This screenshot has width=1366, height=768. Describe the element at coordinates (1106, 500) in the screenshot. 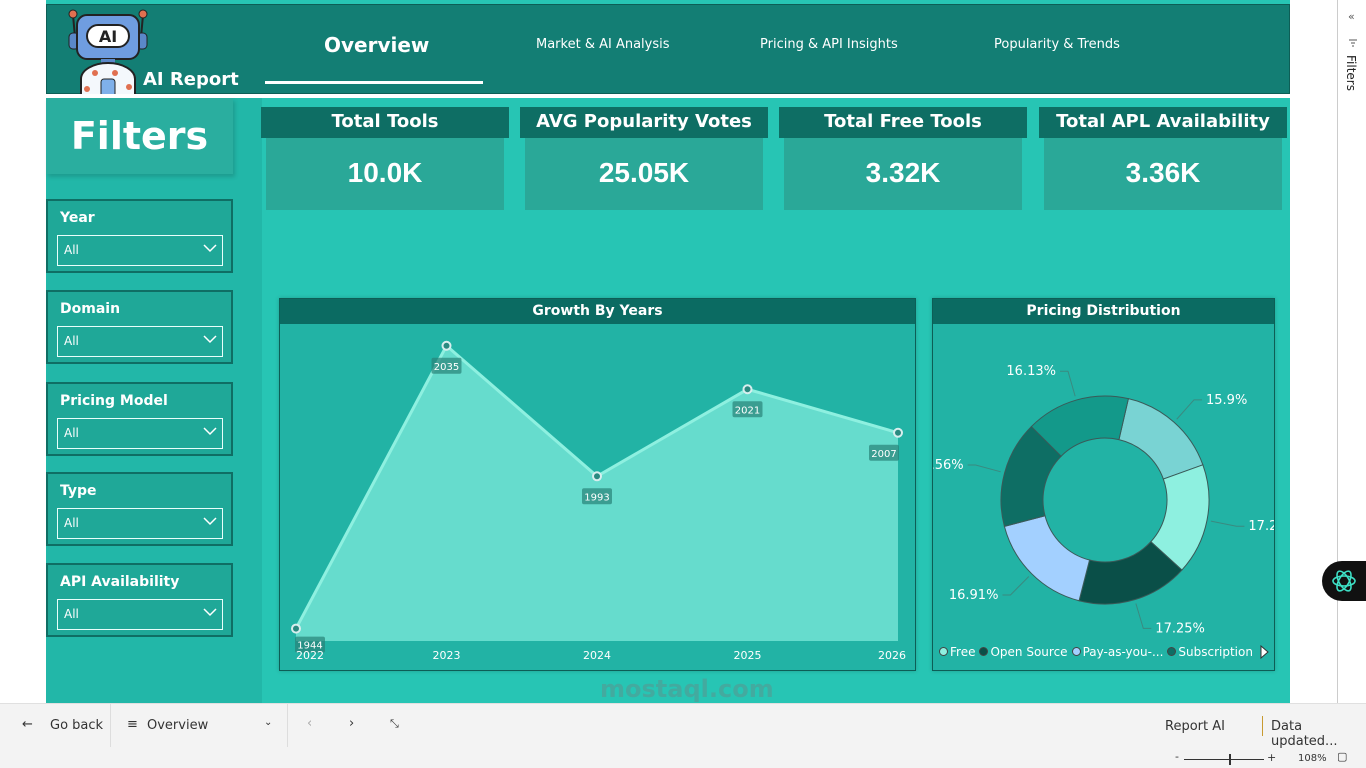

I see `pricing-donut-chart: 15.9% 17.25% 17.25% 16.91% 16.56% 16.13%` at that location.